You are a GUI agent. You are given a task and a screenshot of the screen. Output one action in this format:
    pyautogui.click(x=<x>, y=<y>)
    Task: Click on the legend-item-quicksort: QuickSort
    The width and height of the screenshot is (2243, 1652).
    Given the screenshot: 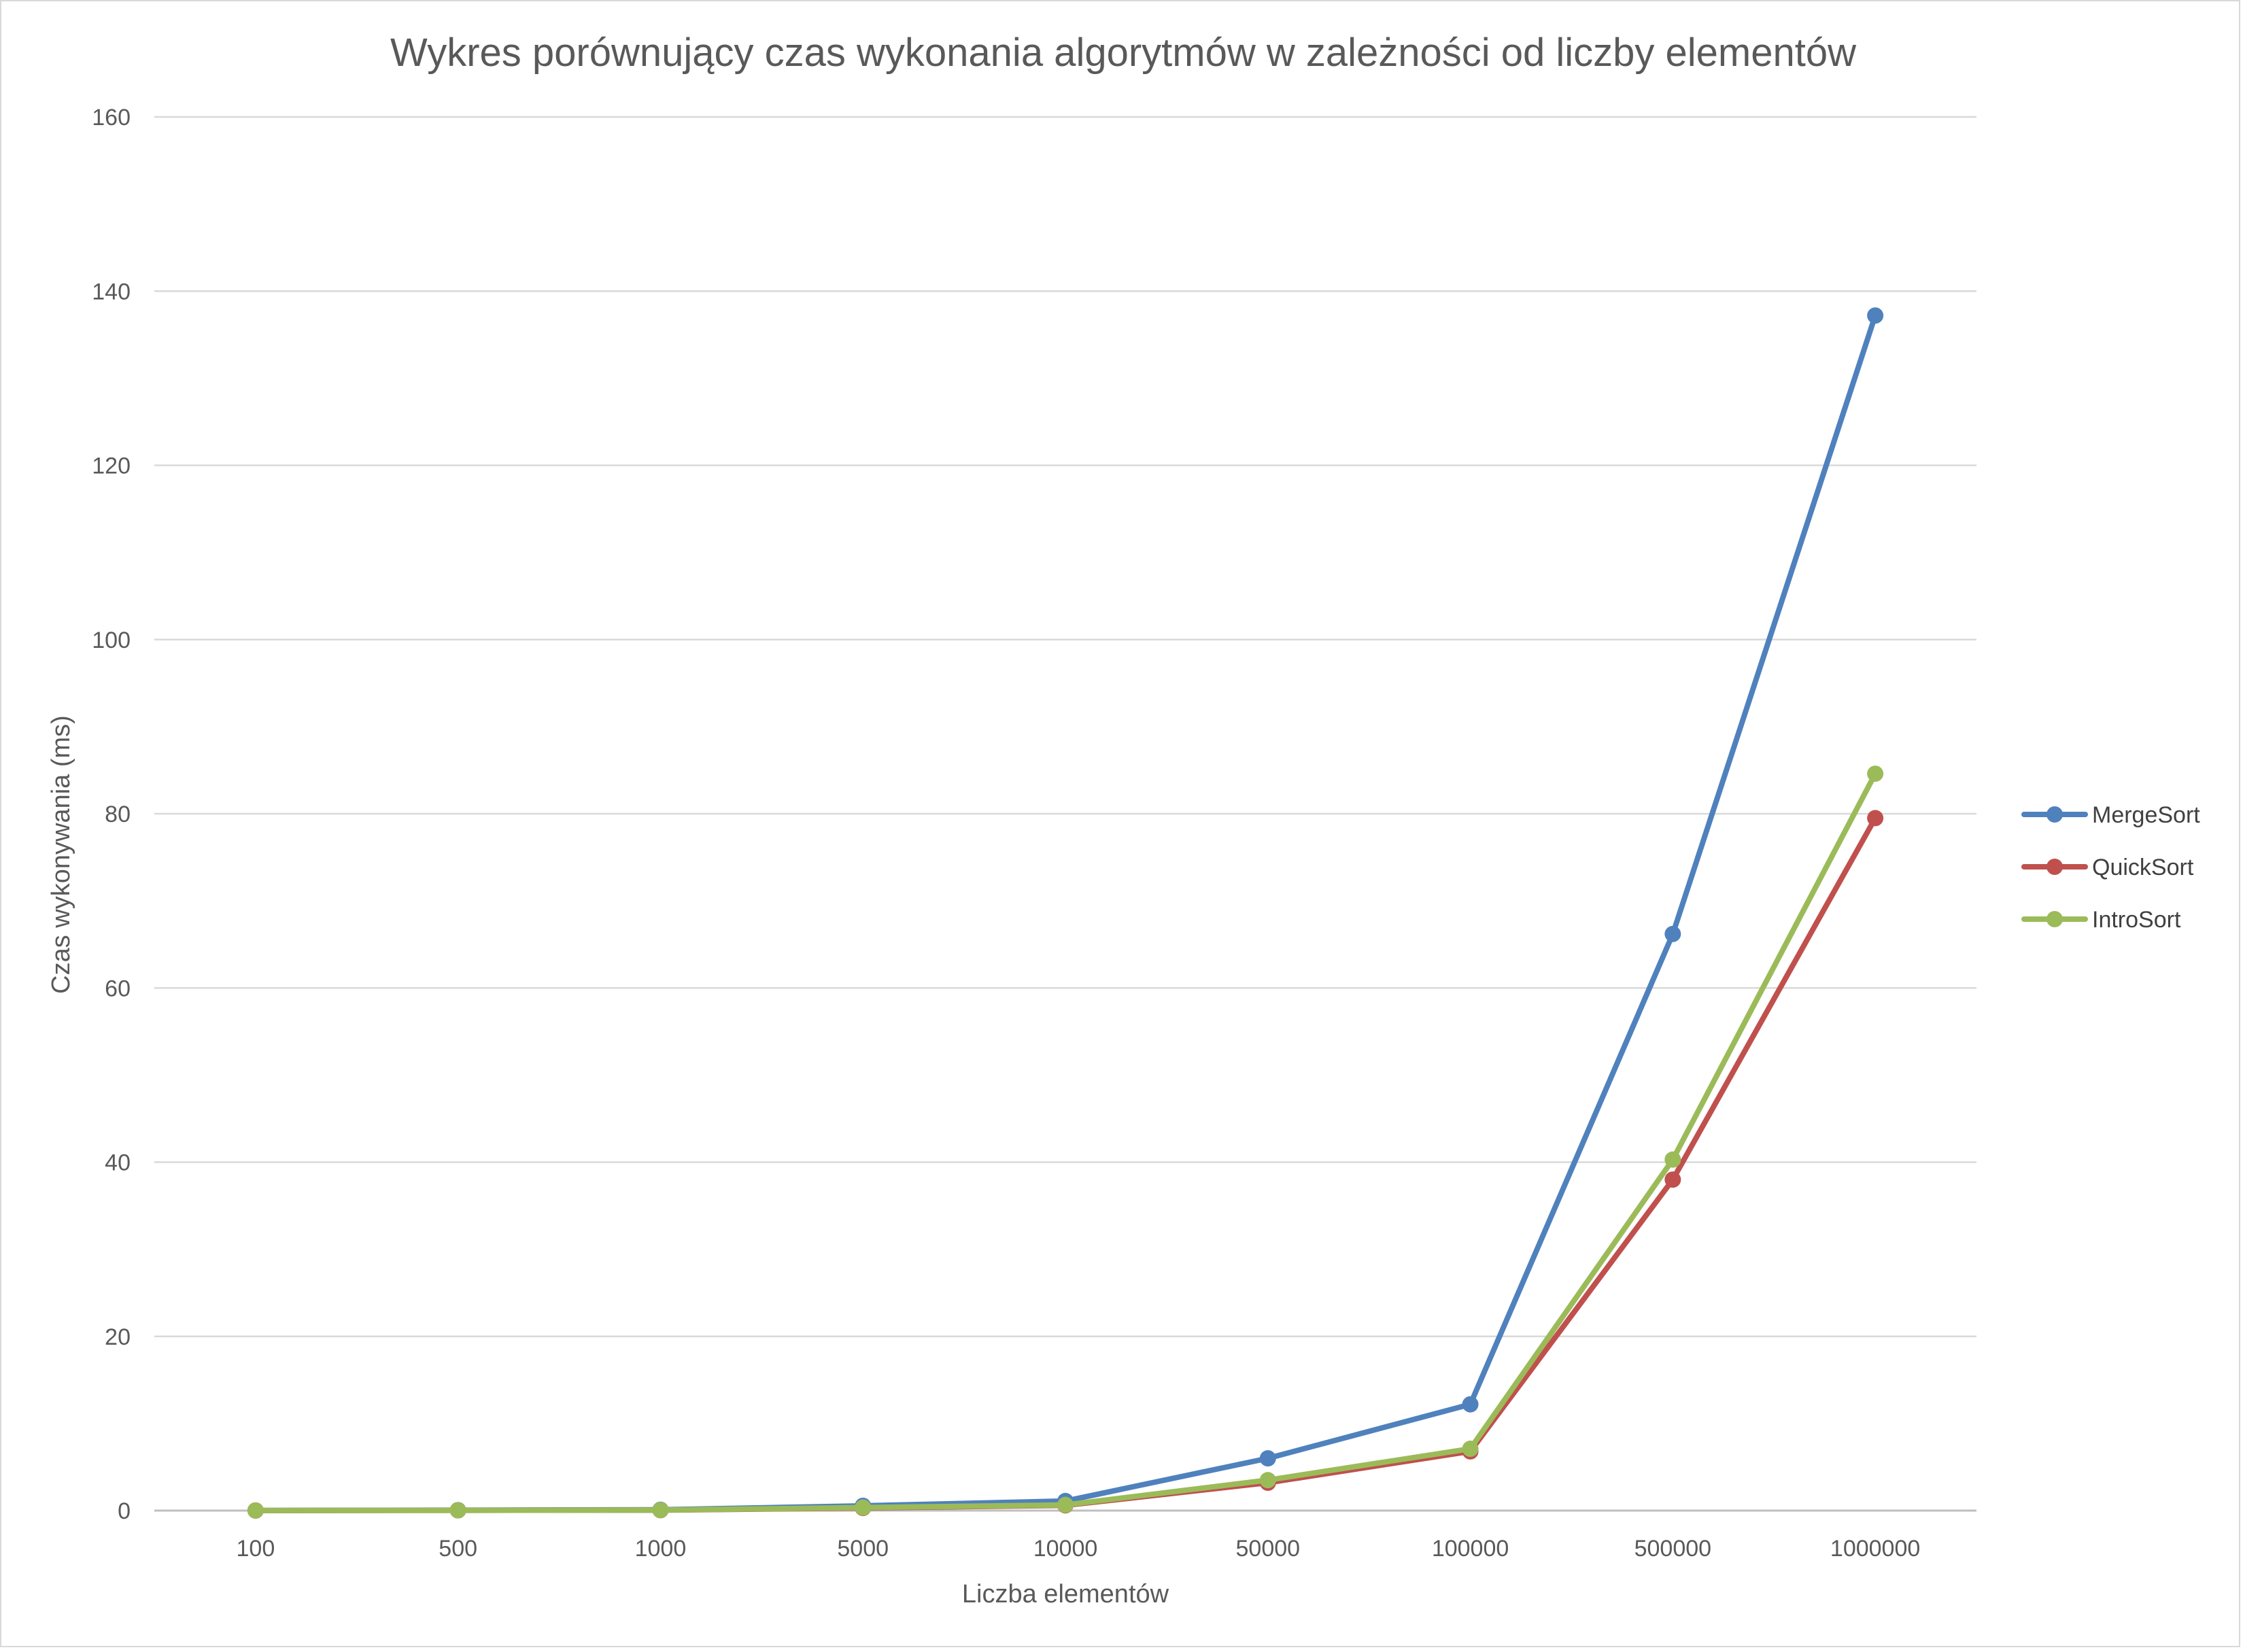 What is the action you would take?
    pyautogui.click(x=2108, y=867)
    